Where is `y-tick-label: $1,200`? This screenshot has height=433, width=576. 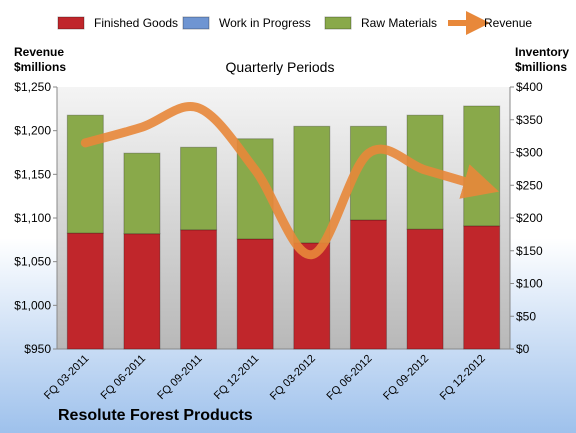 y-tick-label: $1,200 is located at coordinates (32, 131).